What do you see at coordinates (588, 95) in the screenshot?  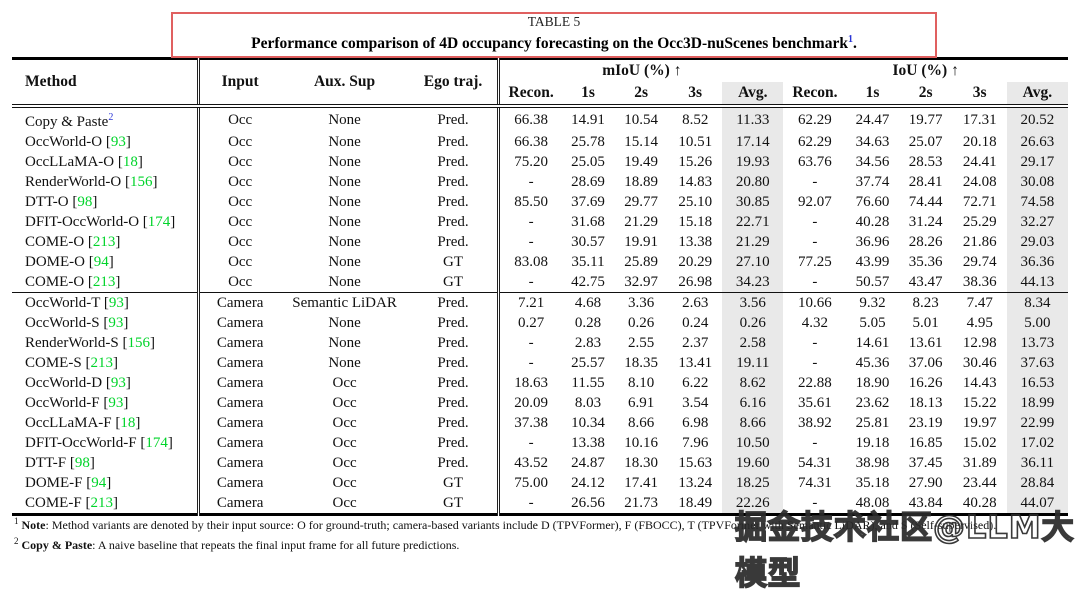 I see `col-header-miou-1s: 1s` at bounding box center [588, 95].